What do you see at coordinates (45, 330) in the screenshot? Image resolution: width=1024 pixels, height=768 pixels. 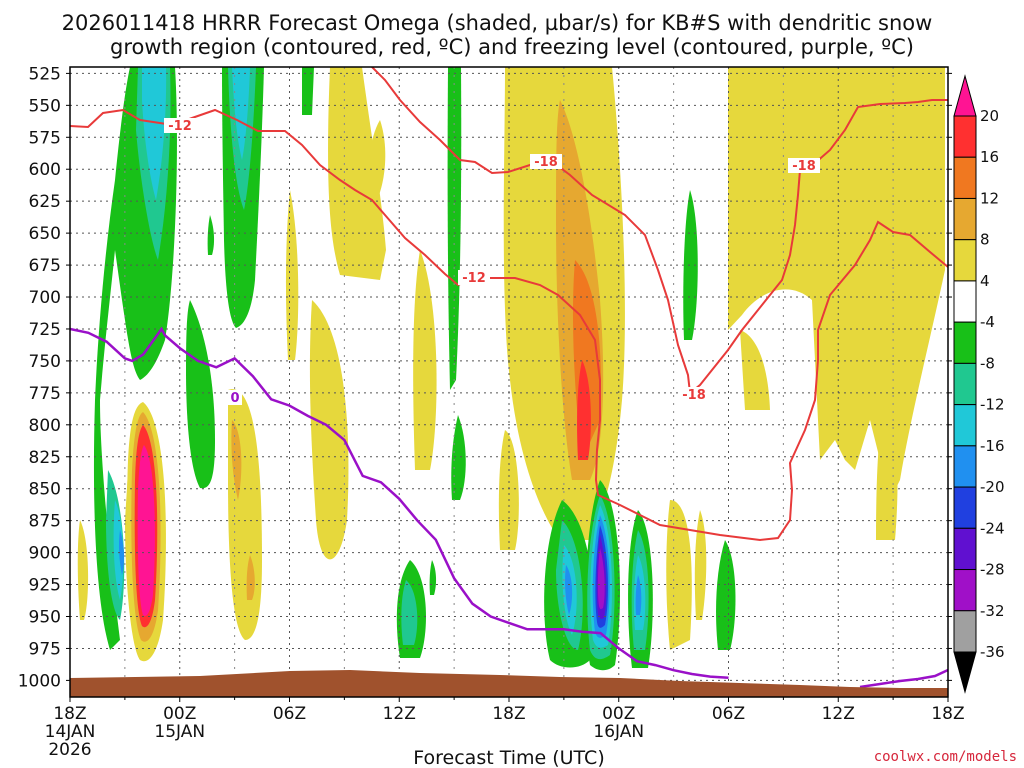 I see `y-tick-label-725: 725` at bounding box center [45, 330].